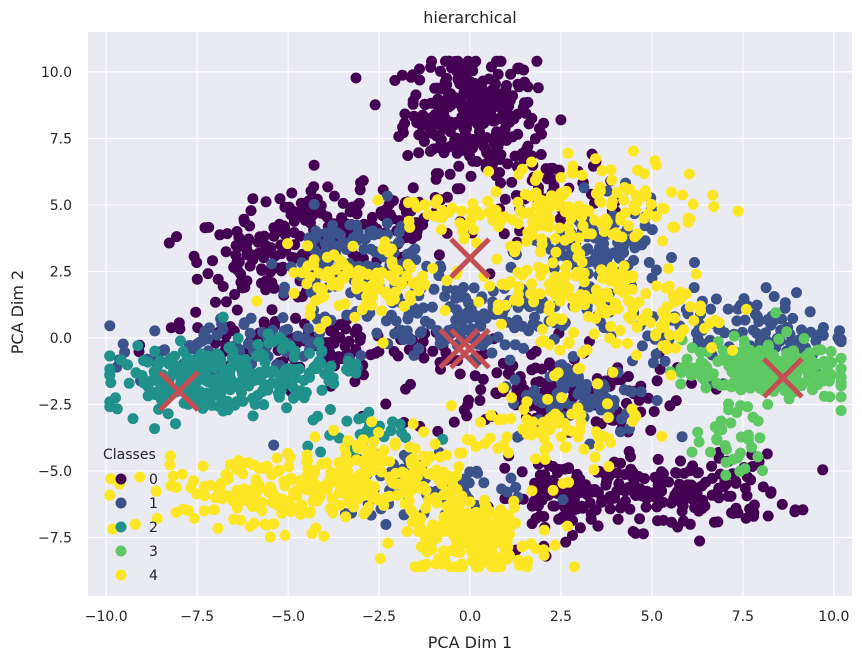 The image size is (862, 662). What do you see at coordinates (61, 206) in the screenshot?
I see `y-tick-label: 5.0` at bounding box center [61, 206].